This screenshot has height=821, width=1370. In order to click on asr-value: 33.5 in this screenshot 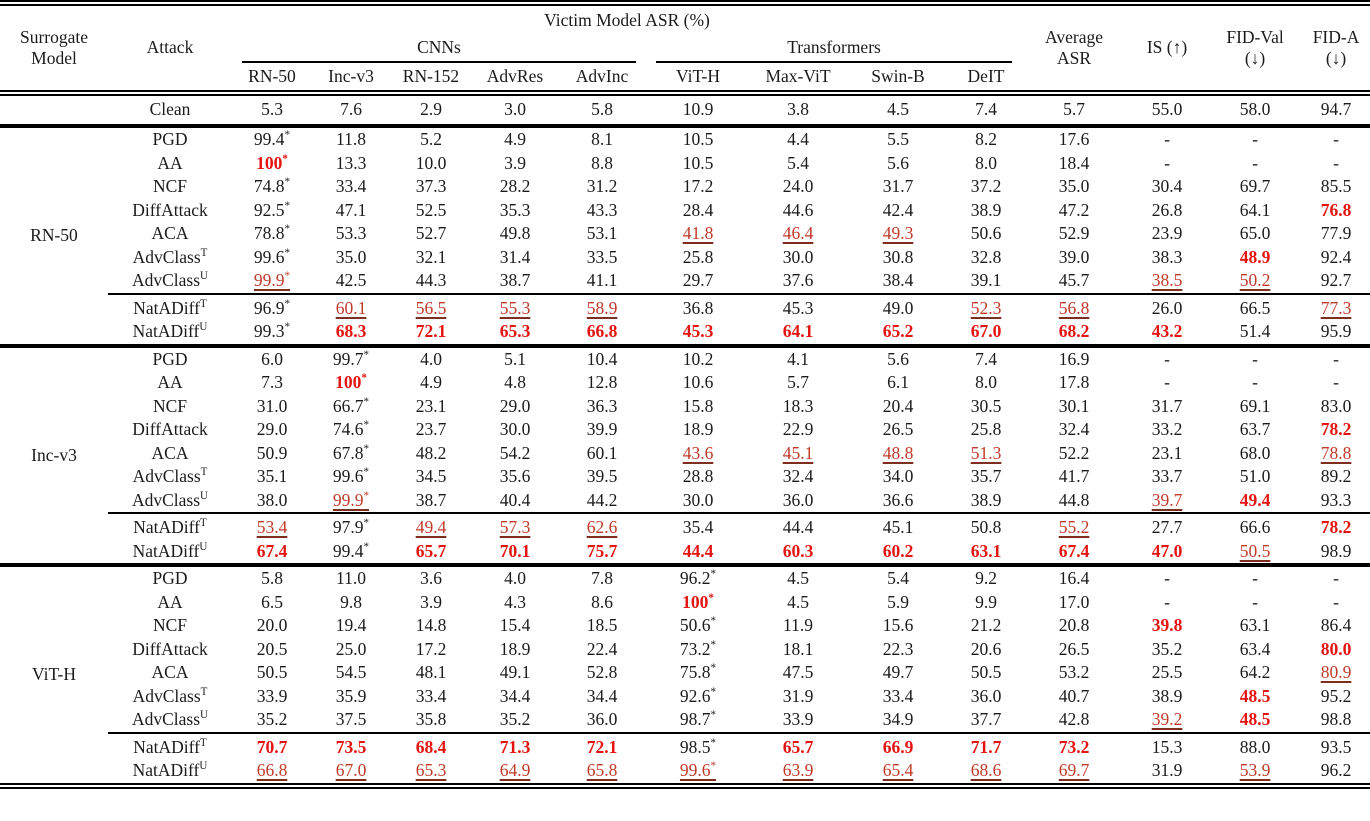, I will do `click(602, 256)`.